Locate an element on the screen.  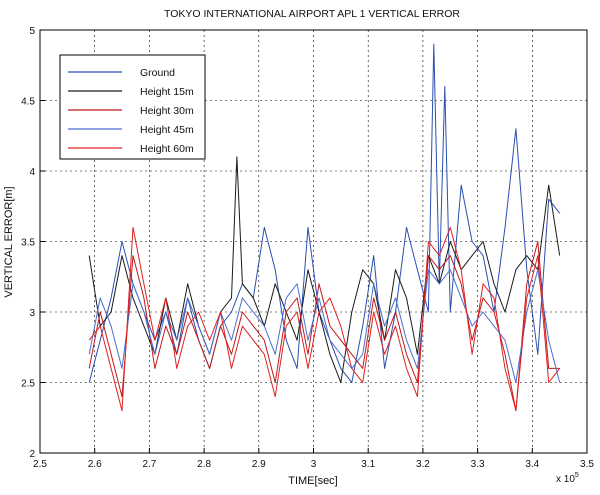
legend-label: Height 30m is located at coordinates (167, 111).